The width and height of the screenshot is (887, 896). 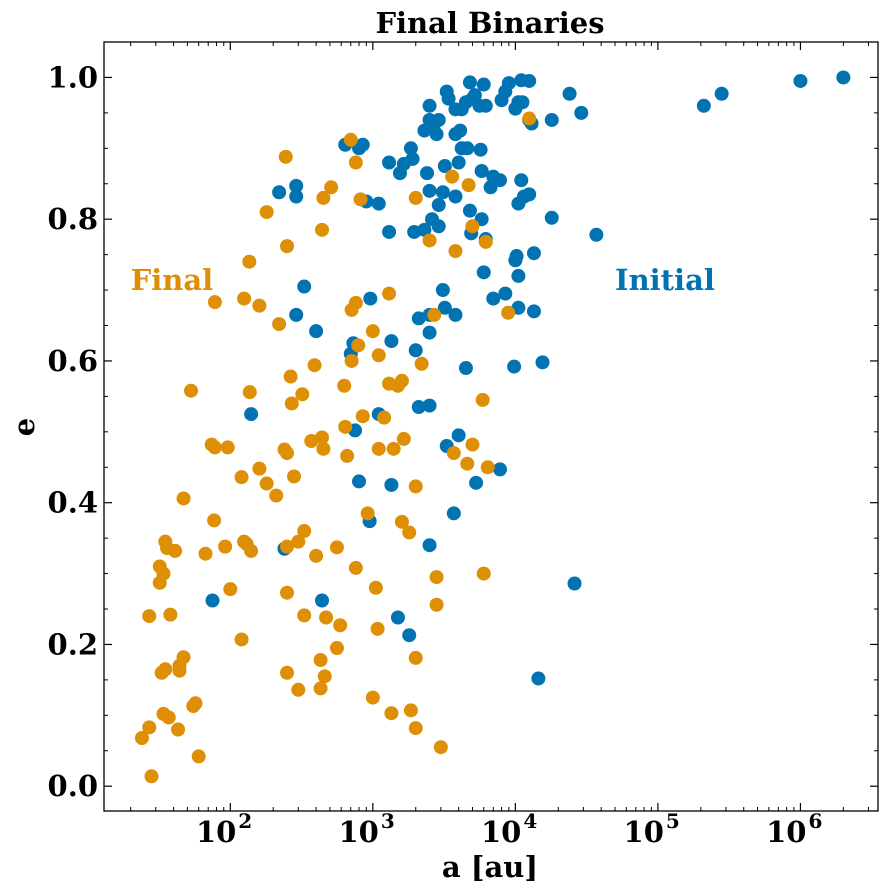 I want to click on x-tick-label: 10, so click(x=501, y=832).